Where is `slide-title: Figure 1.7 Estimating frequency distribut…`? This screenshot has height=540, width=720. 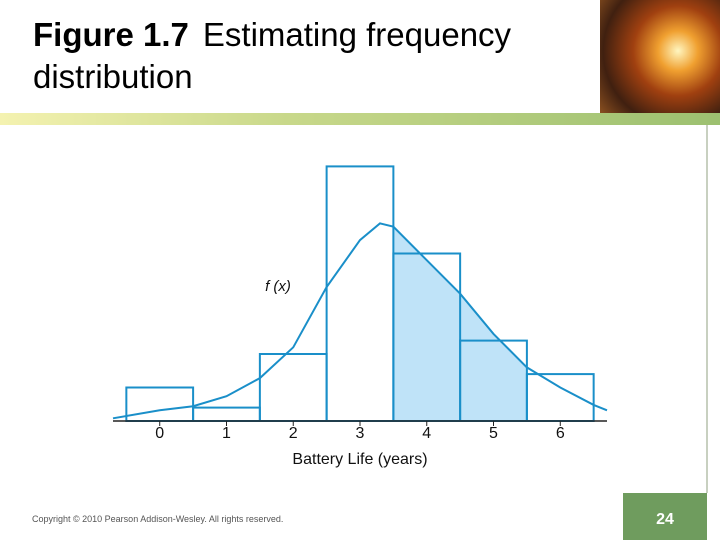
slide-title: Figure 1.7 Estimating frequency distribut… is located at coordinates (303, 56).